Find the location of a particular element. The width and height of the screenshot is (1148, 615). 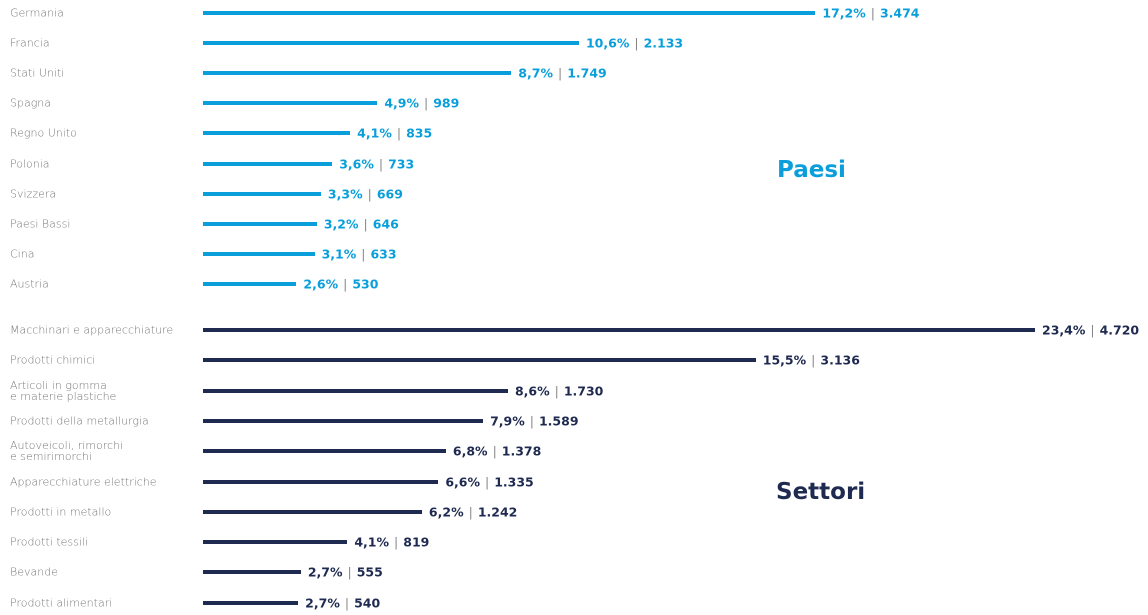

category-label: Spagna is located at coordinates (31, 103).